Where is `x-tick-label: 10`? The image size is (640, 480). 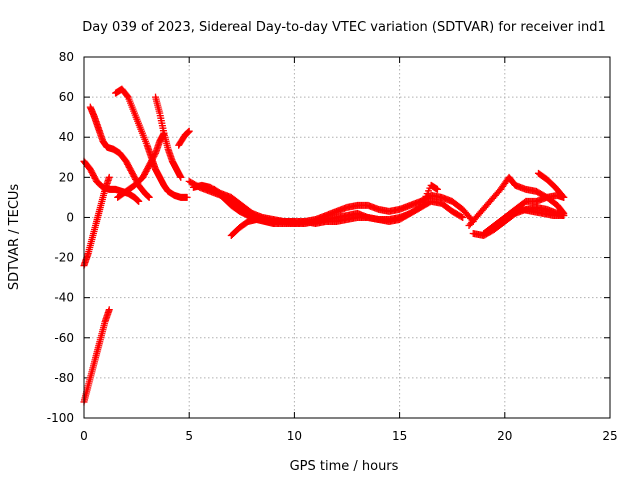 x-tick-label: 10 is located at coordinates (294, 436).